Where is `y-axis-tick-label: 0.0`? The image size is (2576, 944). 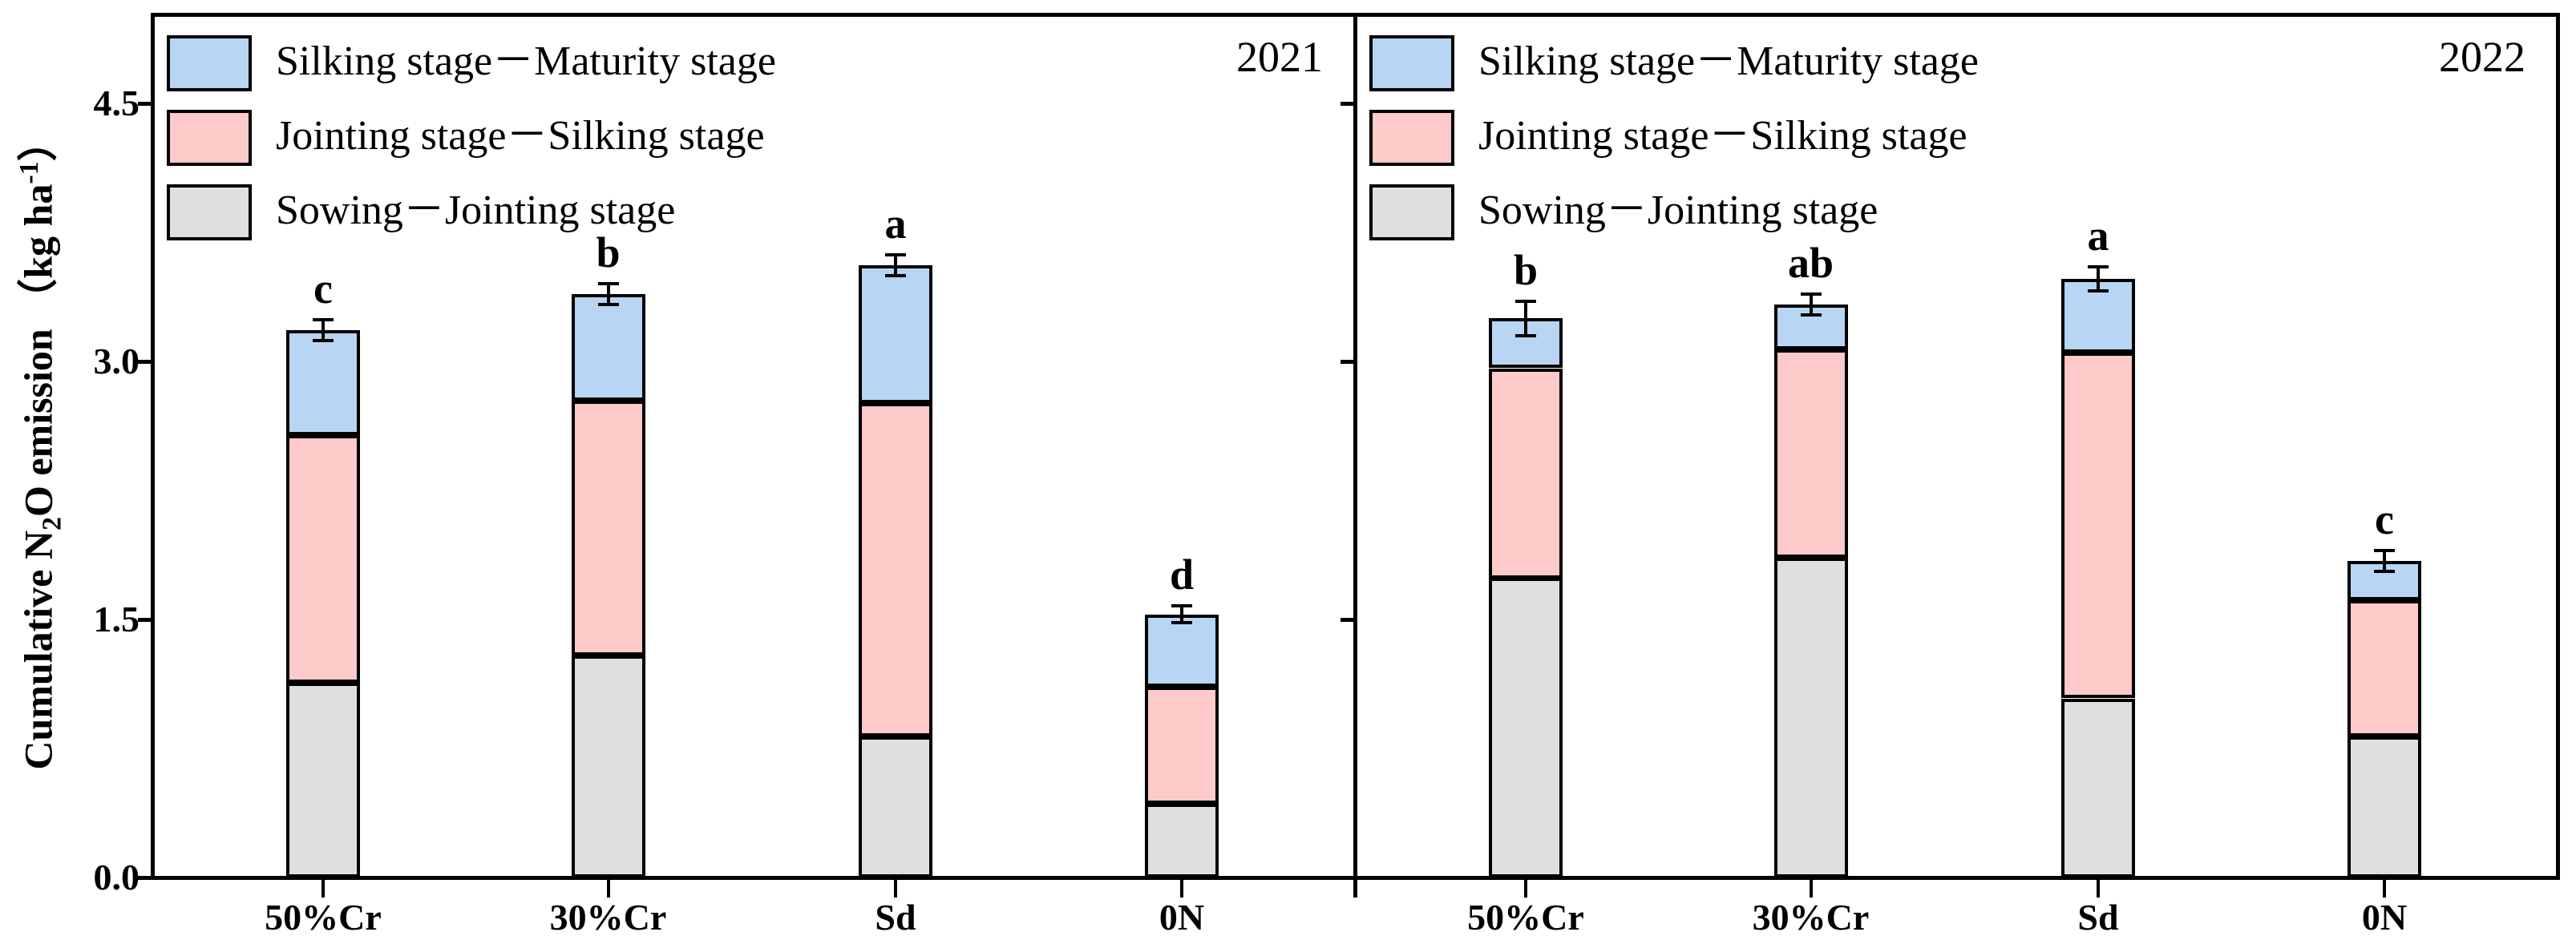 y-axis-tick-label: 0.0 is located at coordinates (116, 877).